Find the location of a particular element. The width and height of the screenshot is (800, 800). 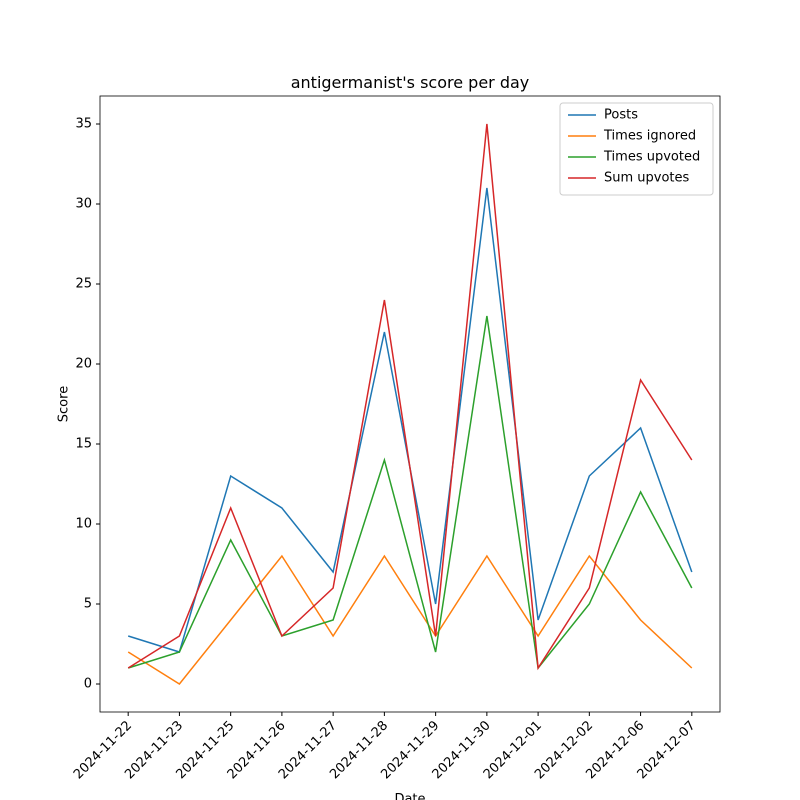

y-tick-label: 25 is located at coordinates (83, 284).